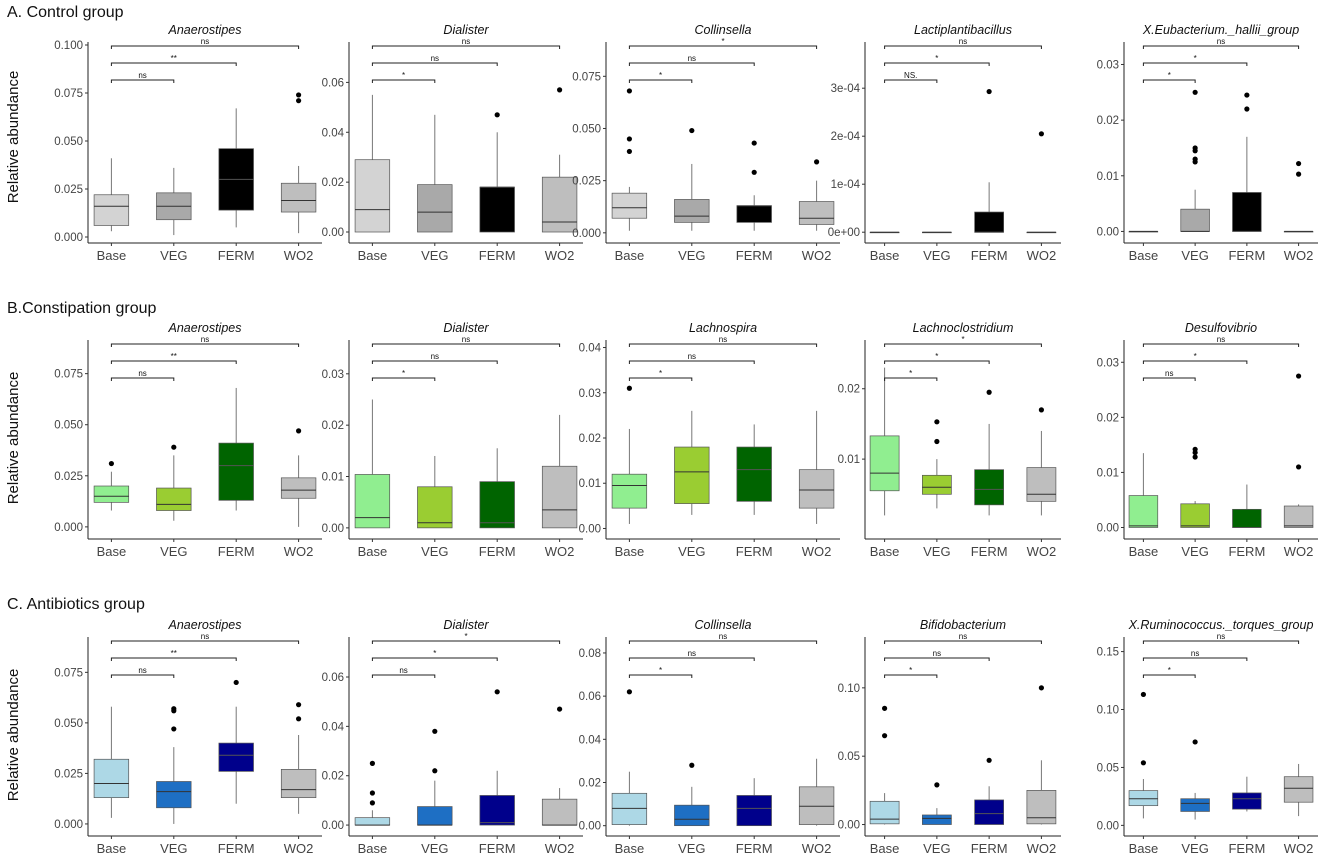 The image size is (1325, 855). I want to click on y-tick-label-p2-3: 0.01, so click(590, 484).